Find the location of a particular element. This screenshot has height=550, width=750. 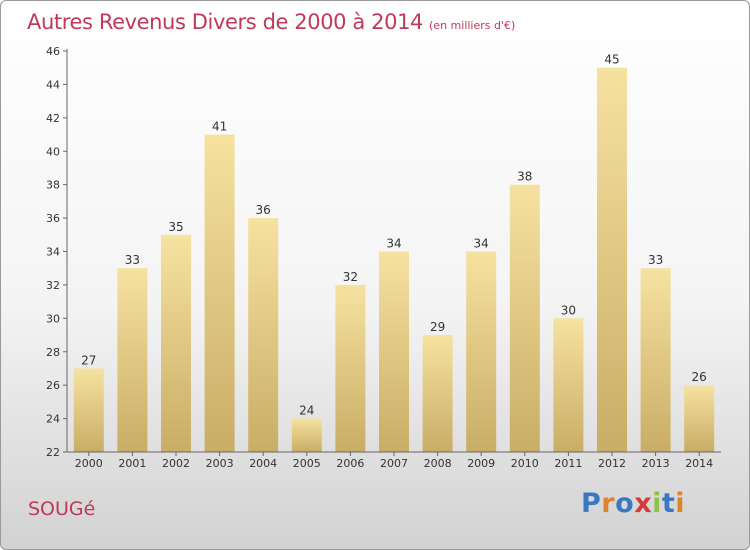

x-tick-label-2013: 2013 is located at coordinates (656, 463).